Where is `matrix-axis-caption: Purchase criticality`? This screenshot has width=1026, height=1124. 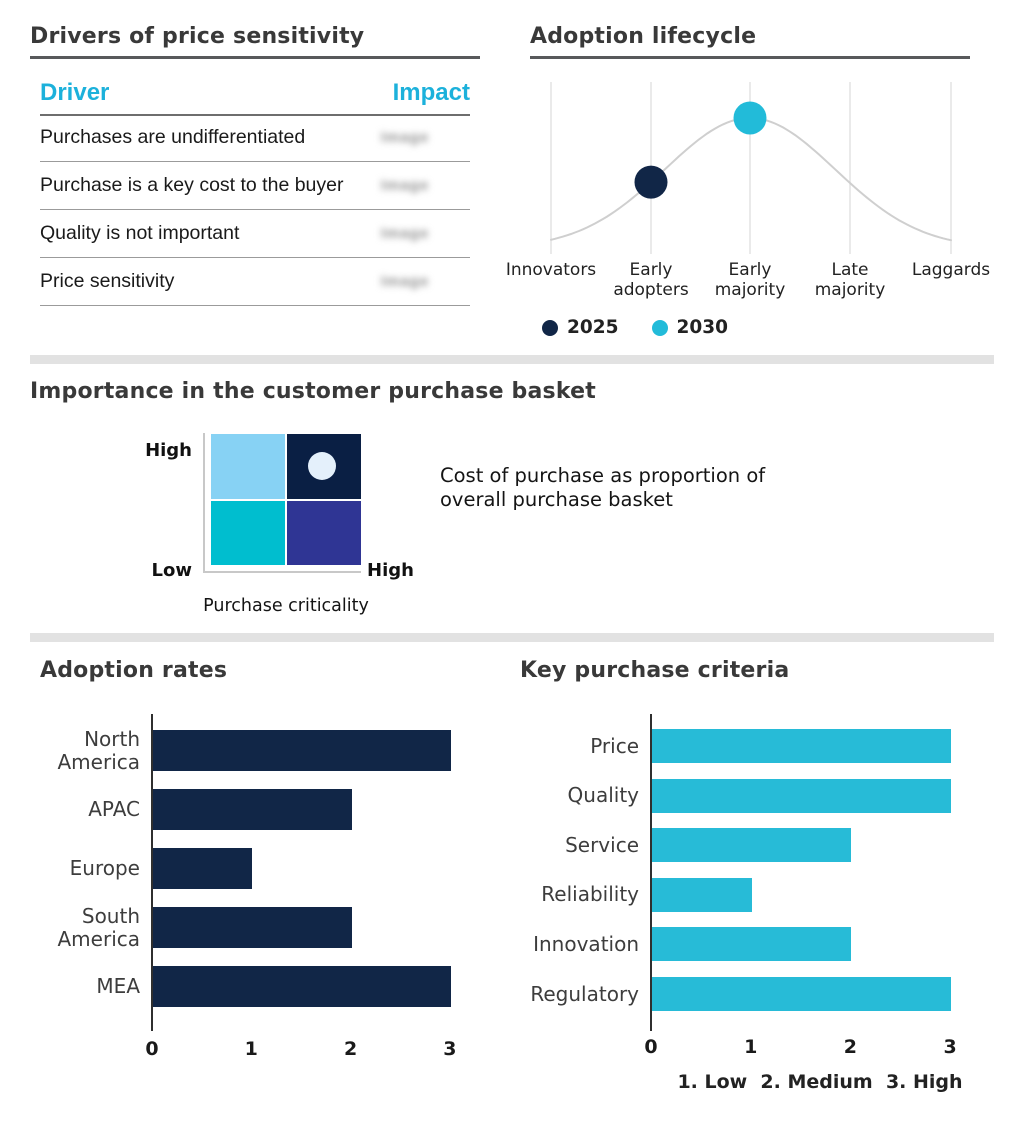
matrix-axis-caption: Purchase criticality is located at coordinates (286, 606).